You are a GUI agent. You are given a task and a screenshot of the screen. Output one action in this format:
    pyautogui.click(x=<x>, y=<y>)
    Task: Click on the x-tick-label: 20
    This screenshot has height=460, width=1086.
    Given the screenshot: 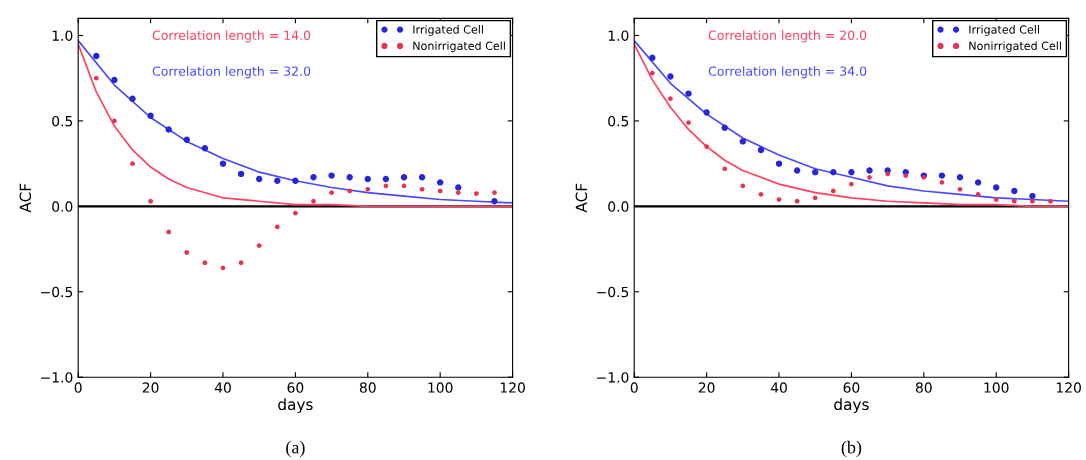 What is the action you would take?
    pyautogui.click(x=150, y=387)
    